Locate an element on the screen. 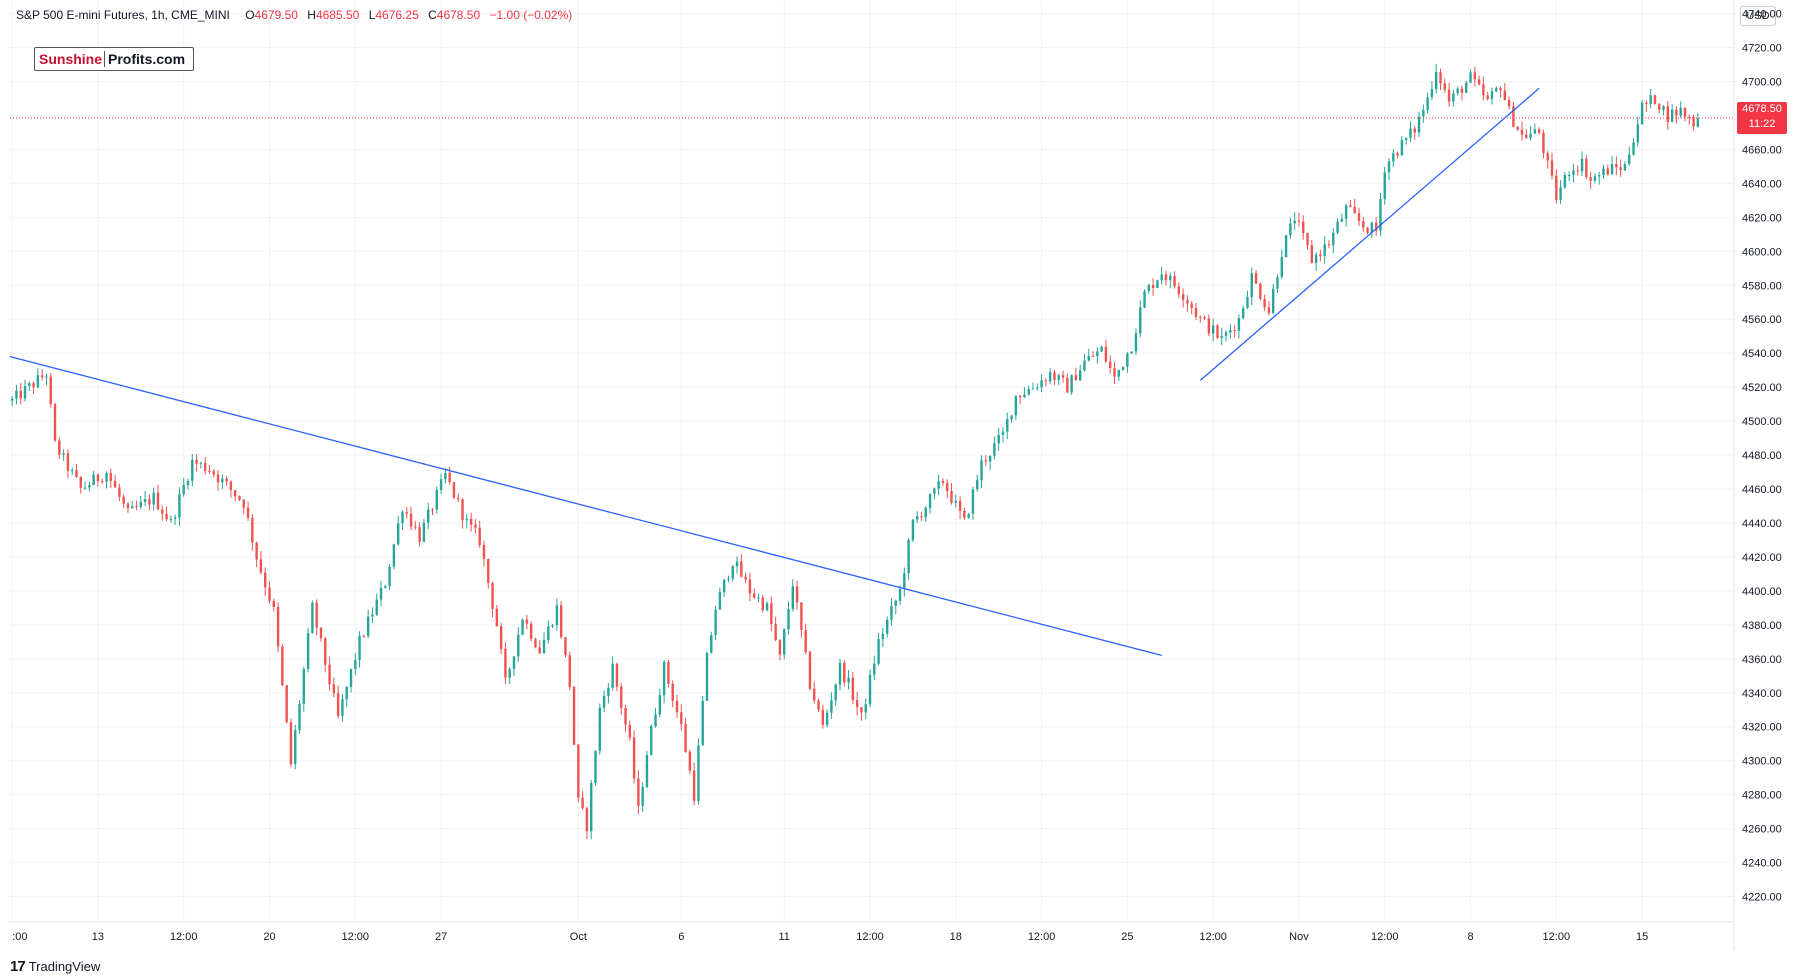  time-tick-label: 6 is located at coordinates (681, 937).